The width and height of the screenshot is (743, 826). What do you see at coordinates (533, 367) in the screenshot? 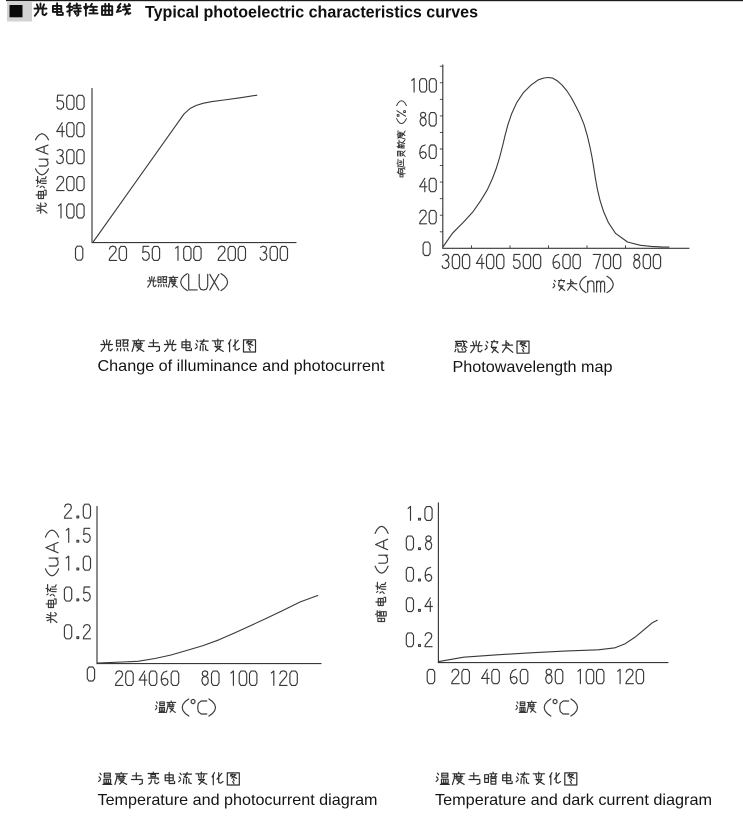
I see `svg-text: Photowavelength map` at bounding box center [533, 367].